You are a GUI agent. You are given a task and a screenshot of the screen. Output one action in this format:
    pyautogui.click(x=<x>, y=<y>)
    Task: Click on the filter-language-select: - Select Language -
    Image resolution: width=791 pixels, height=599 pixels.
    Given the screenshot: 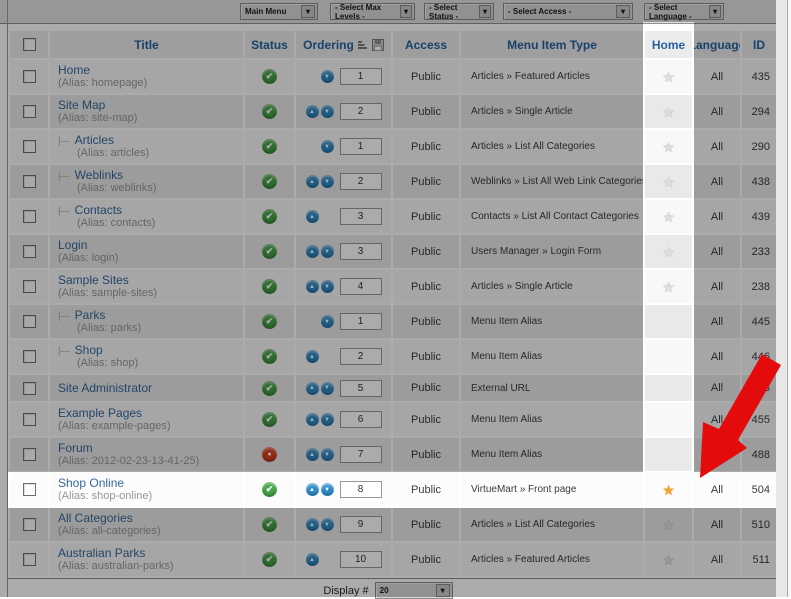 What is the action you would take?
    pyautogui.click(x=684, y=12)
    